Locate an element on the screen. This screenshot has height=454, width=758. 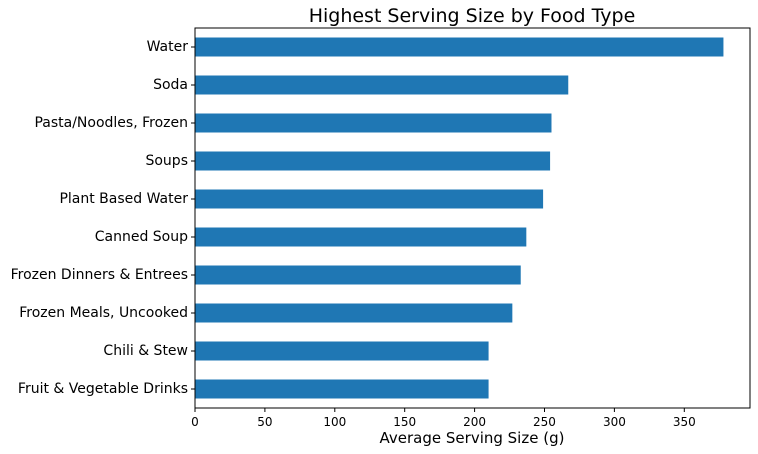
category-label-soups: Soups is located at coordinates (166, 161).